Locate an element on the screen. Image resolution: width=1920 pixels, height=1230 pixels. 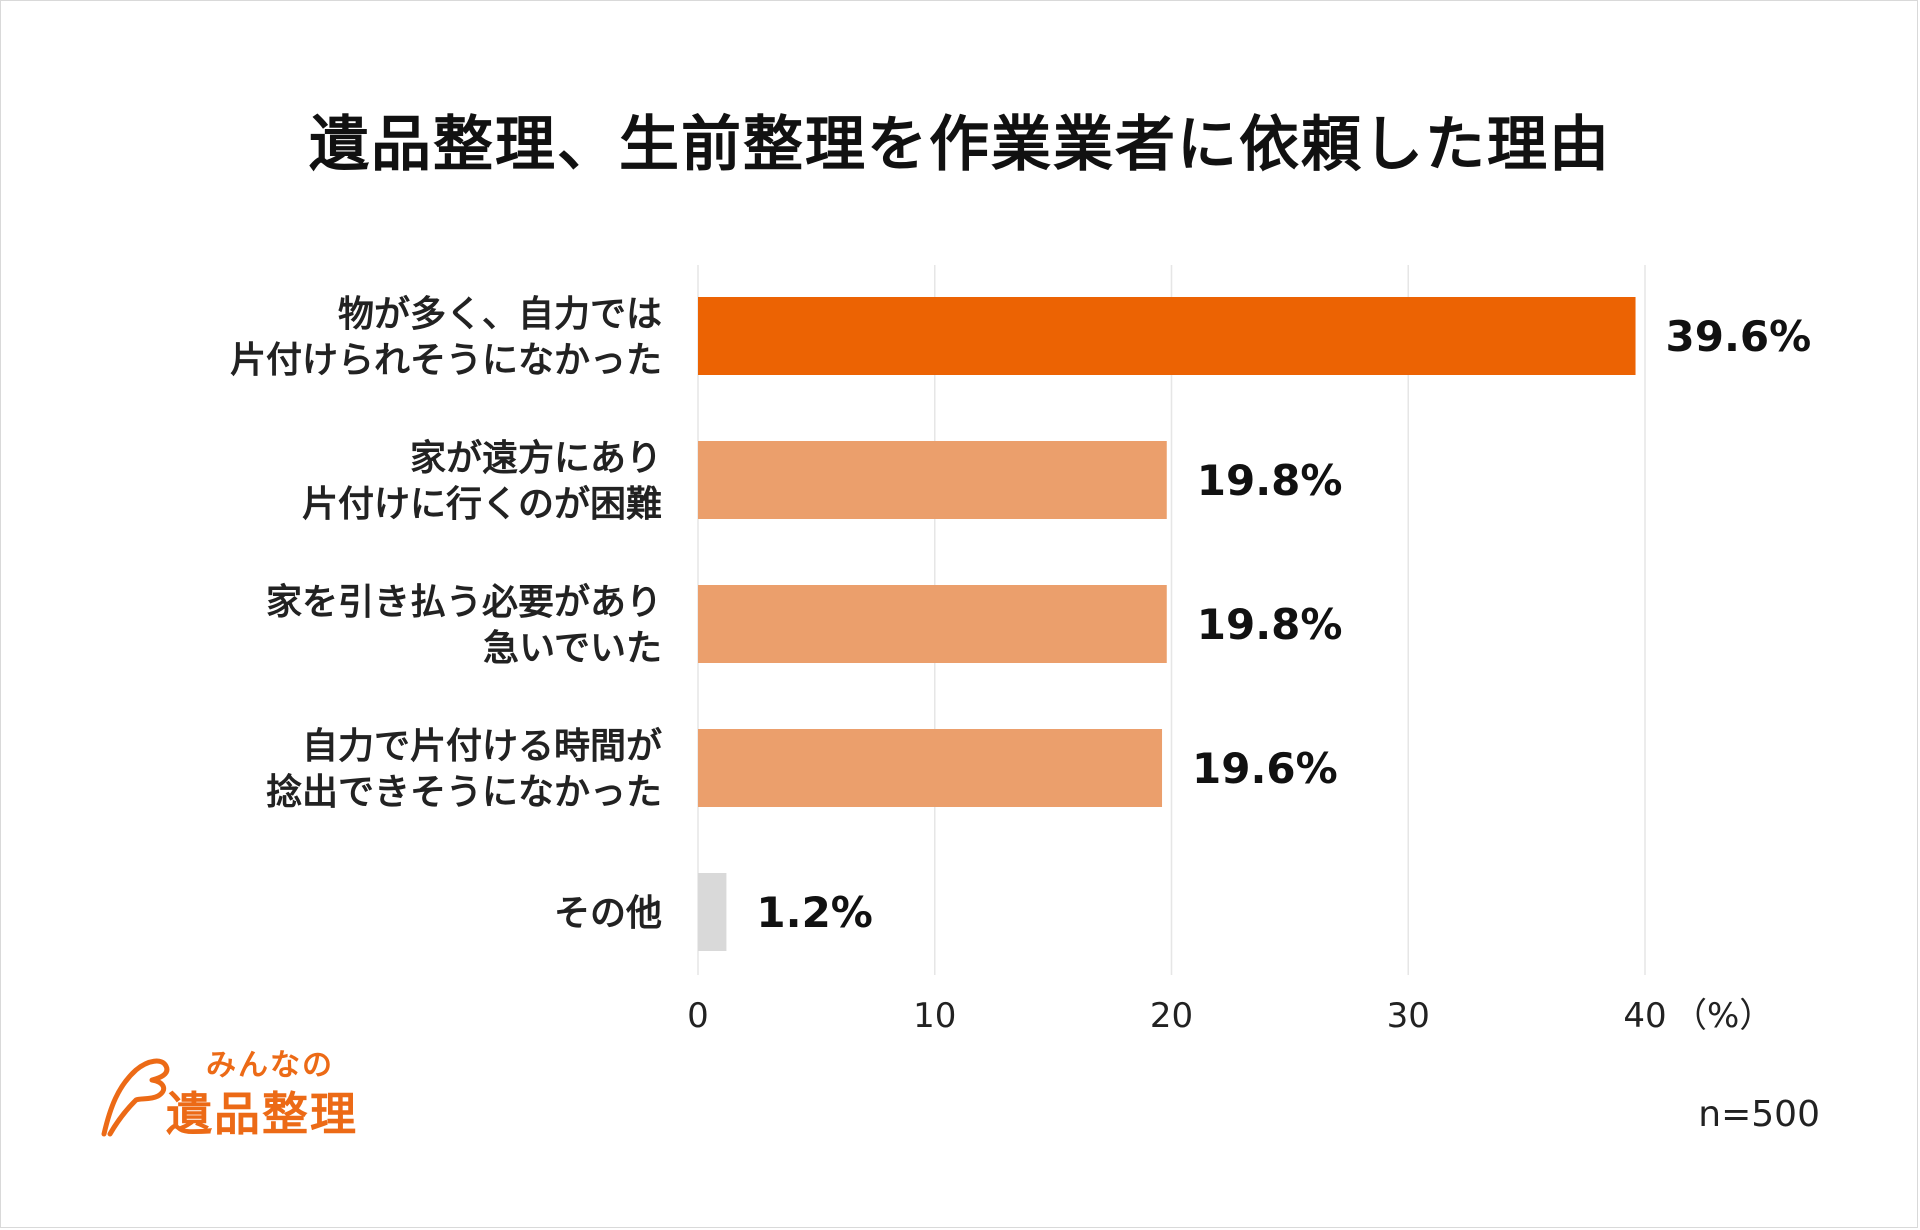
value-label-1: 19.8% is located at coordinates (1270, 480).